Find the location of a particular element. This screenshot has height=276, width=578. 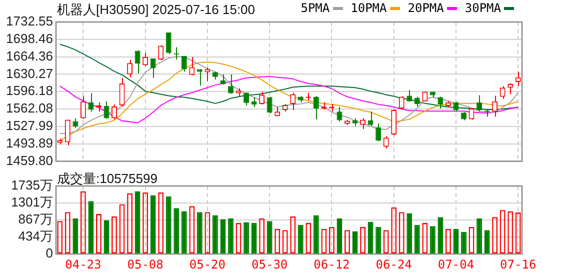

y-tick-label: 1596.18 is located at coordinates (29, 90).